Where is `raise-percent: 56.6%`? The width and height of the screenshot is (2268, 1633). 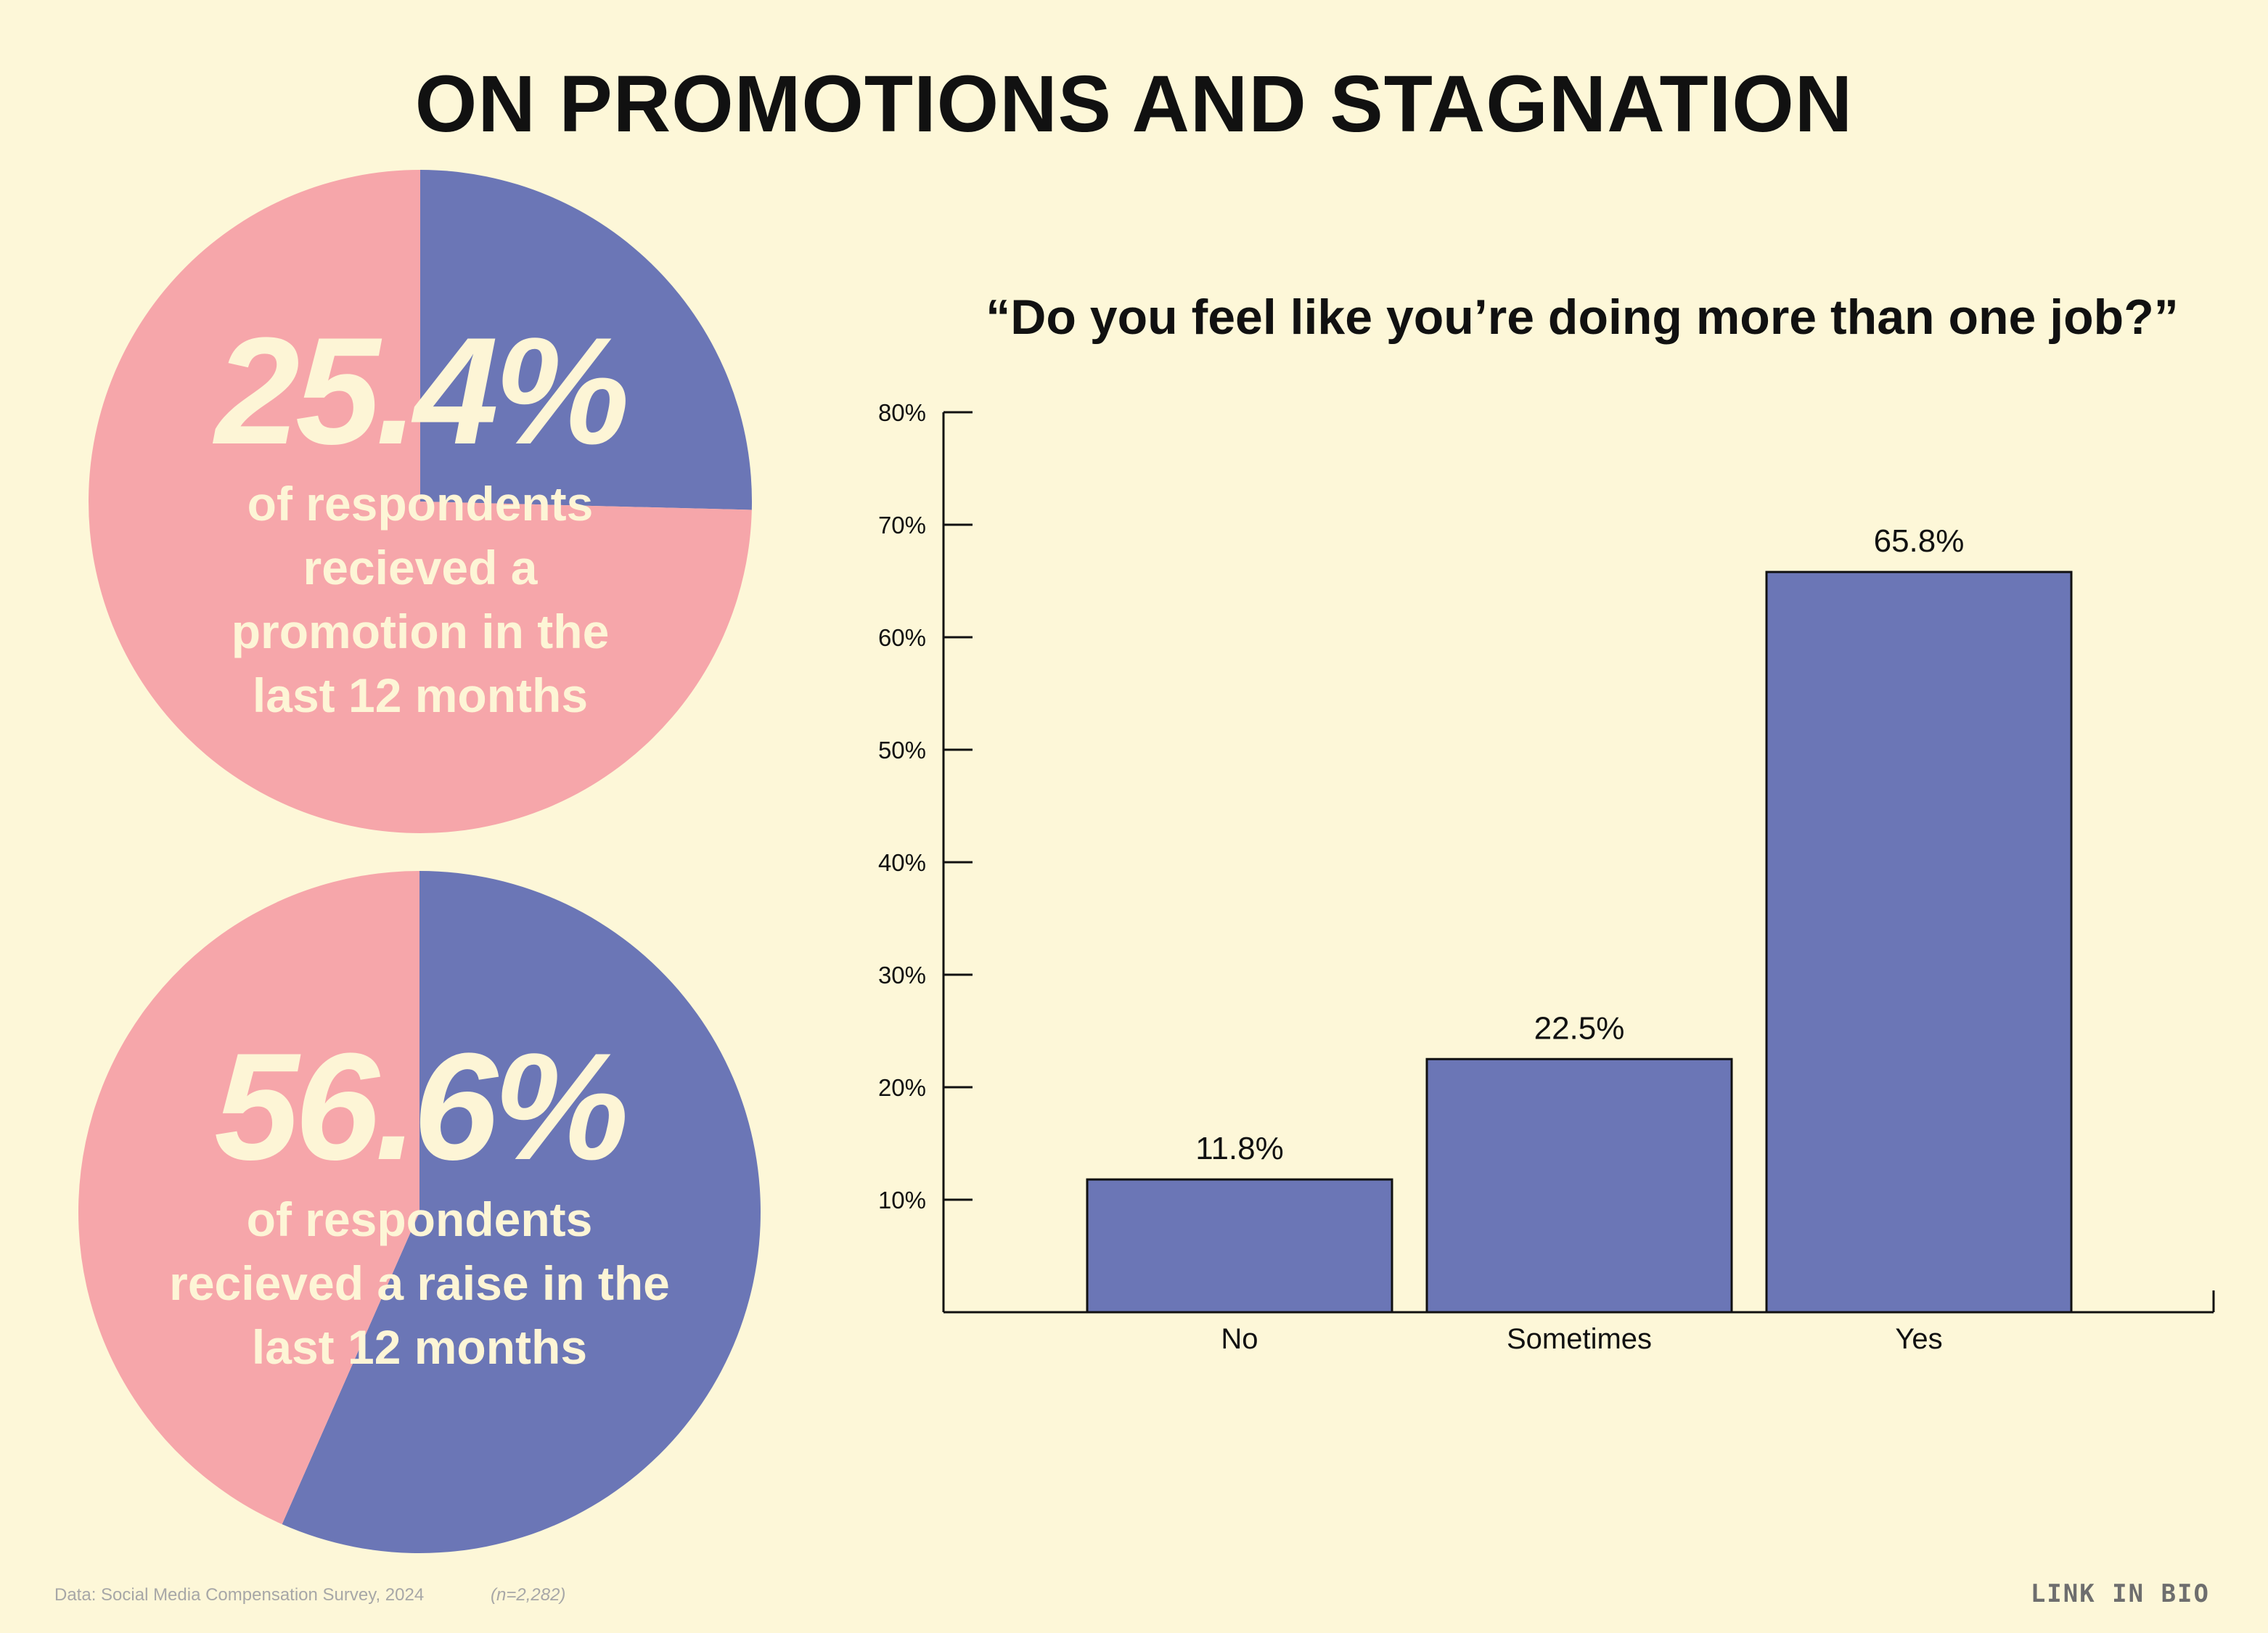
raise-percent: 56.6% is located at coordinates (421, 1106).